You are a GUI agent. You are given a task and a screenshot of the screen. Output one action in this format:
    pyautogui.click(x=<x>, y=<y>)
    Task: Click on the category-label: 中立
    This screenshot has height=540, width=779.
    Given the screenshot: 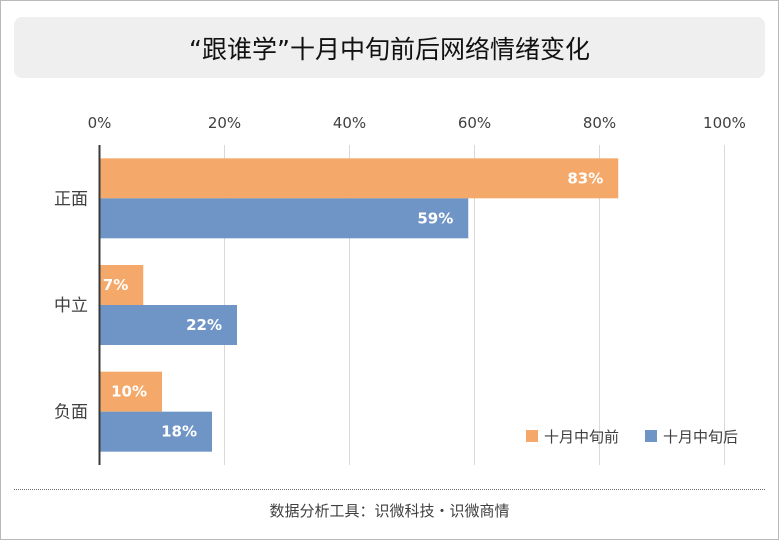 What is the action you would take?
    pyautogui.click(x=71, y=306)
    